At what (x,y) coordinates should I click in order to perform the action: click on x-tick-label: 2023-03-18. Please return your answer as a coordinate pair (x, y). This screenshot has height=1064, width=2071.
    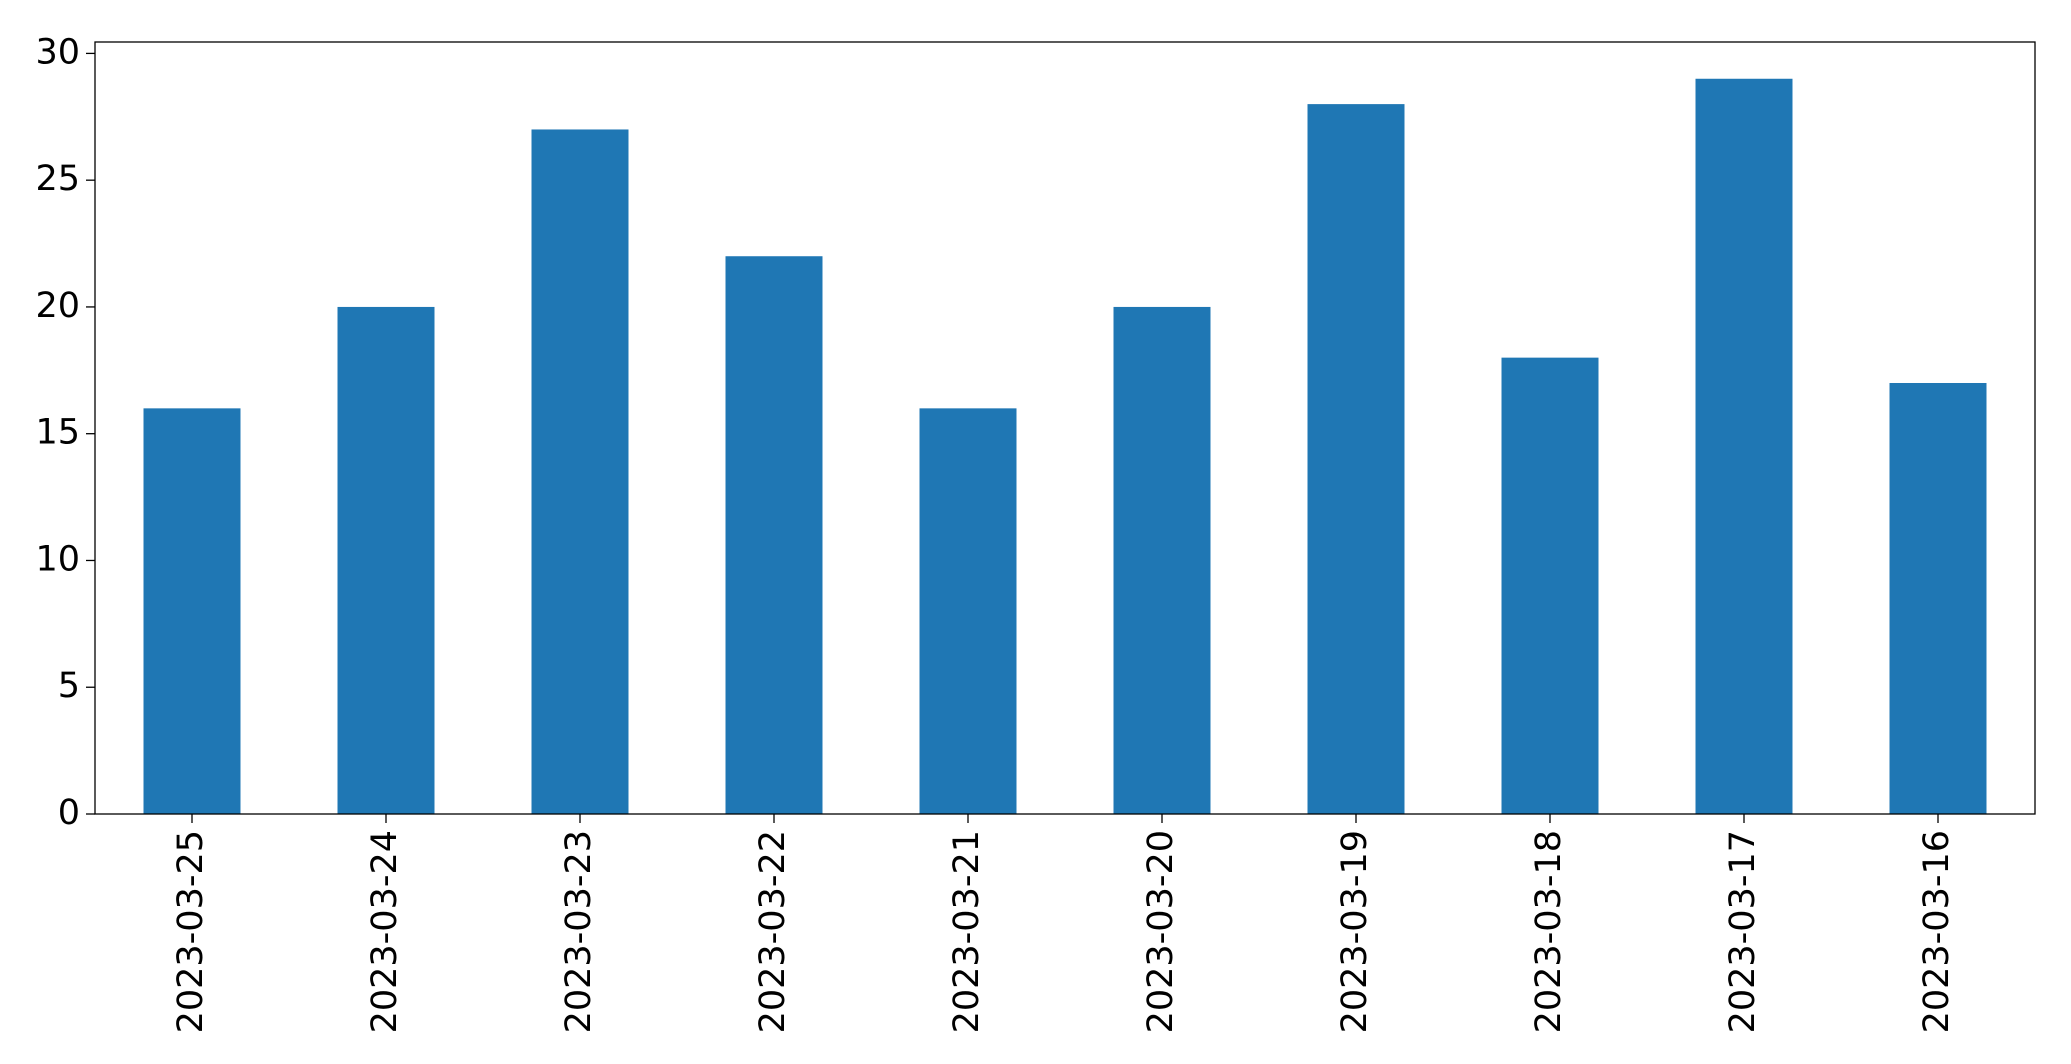
    Looking at the image, I should click on (1549, 931).